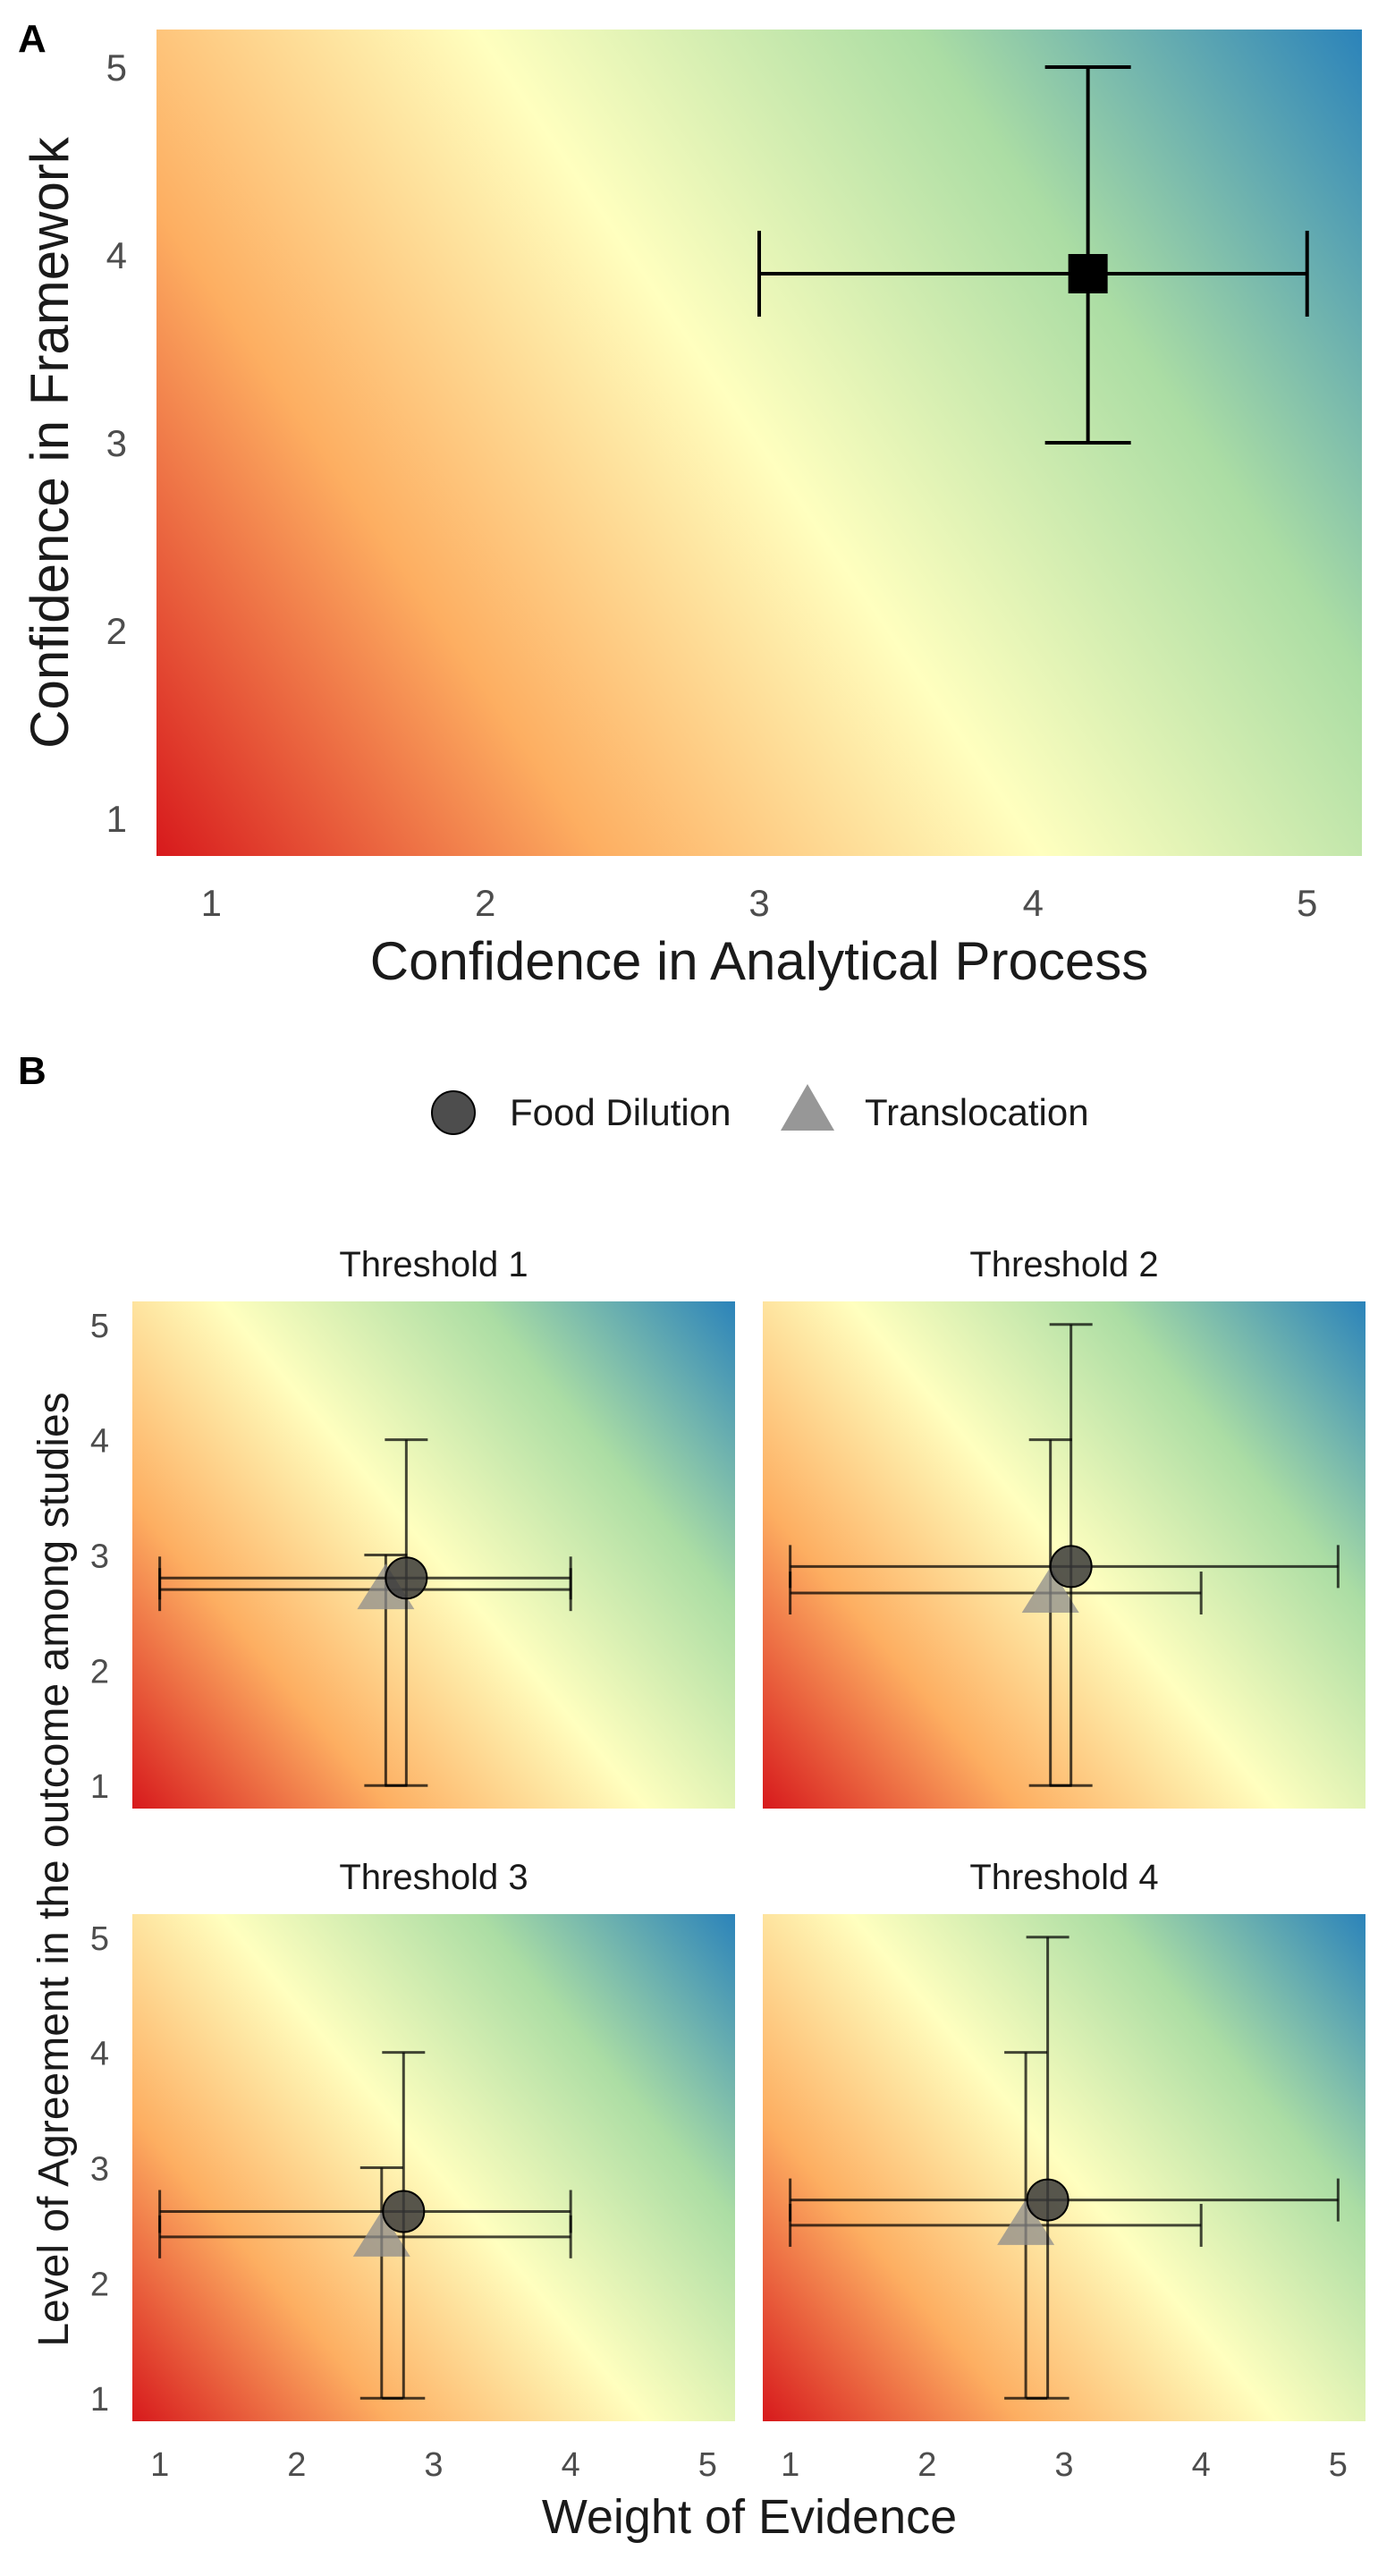 The image size is (1395, 2576). What do you see at coordinates (760, 1109) in the screenshot?
I see `legend: Food Dilution Translocation` at bounding box center [760, 1109].